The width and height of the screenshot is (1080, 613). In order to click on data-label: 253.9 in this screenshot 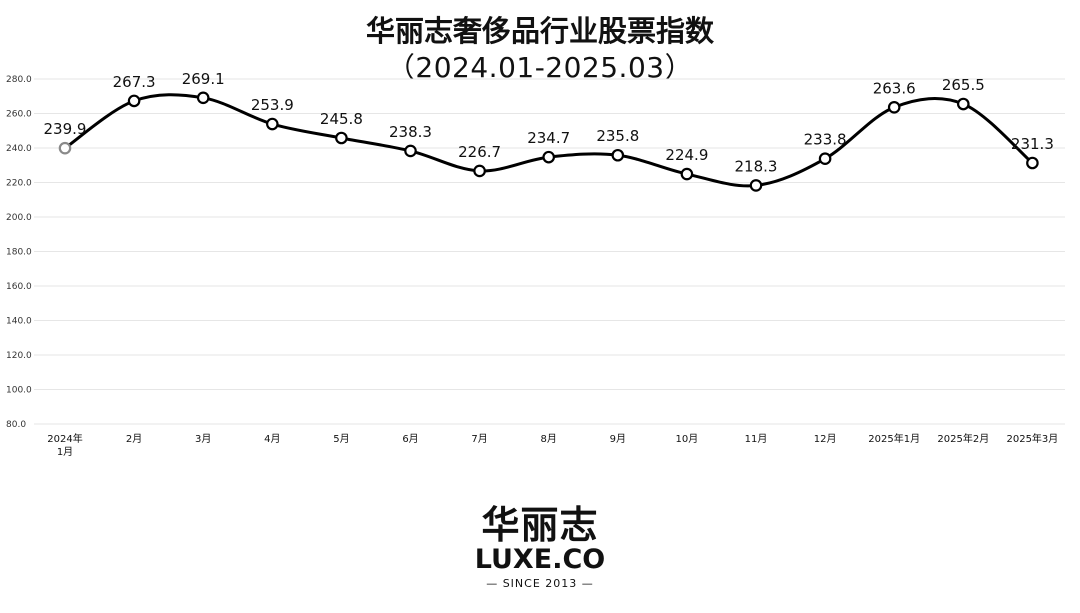, I will do `click(272, 105)`.